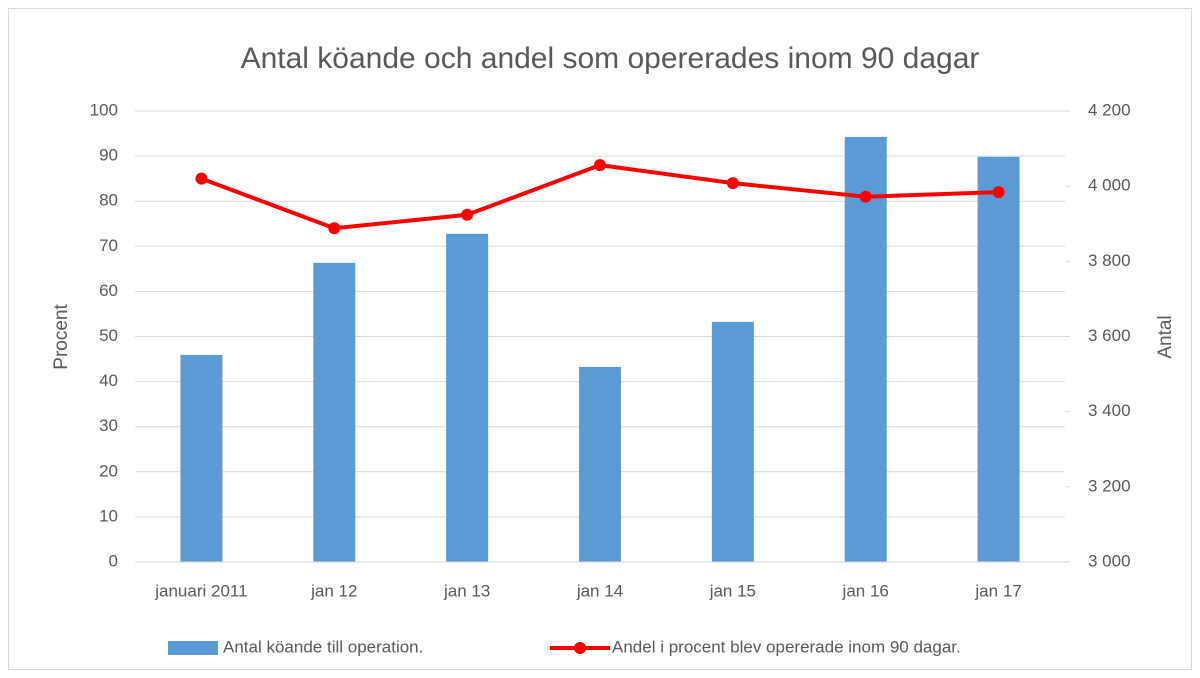 The width and height of the screenshot is (1200, 678). Describe the element at coordinates (333, 590) in the screenshot. I see `x-tick-label: jan 12` at that location.